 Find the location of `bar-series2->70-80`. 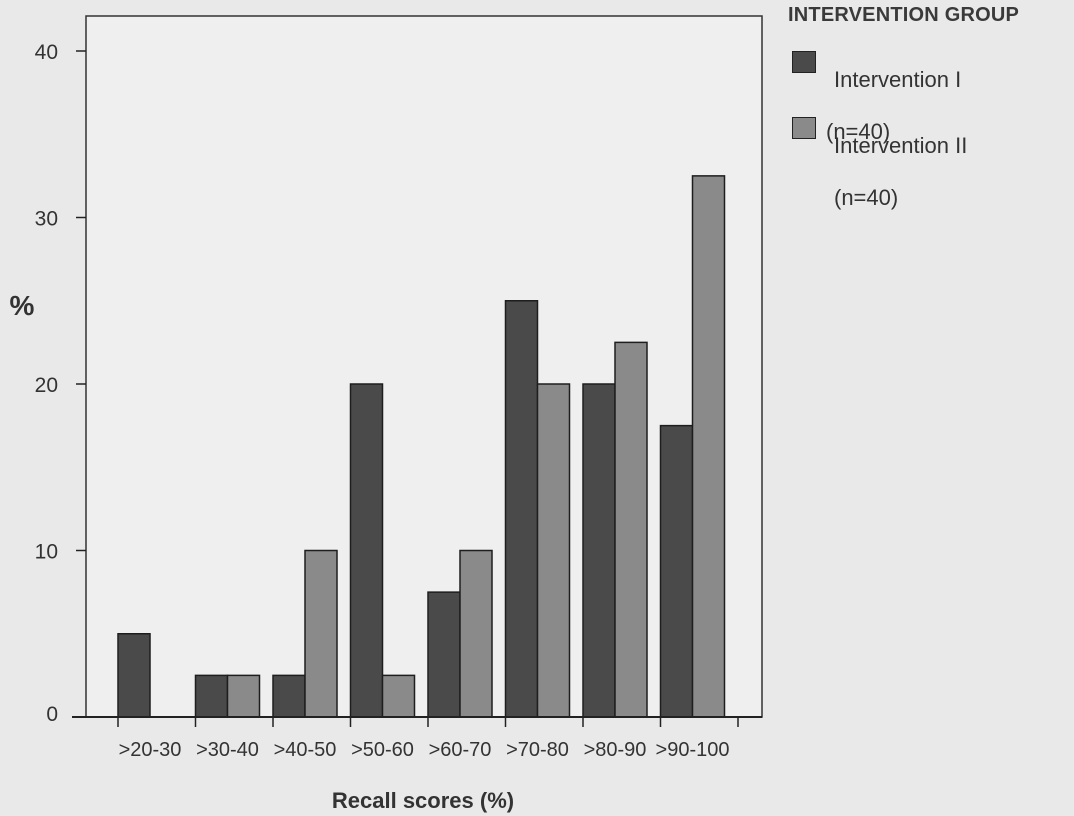

bar-series2->70-80 is located at coordinates (553, 550).